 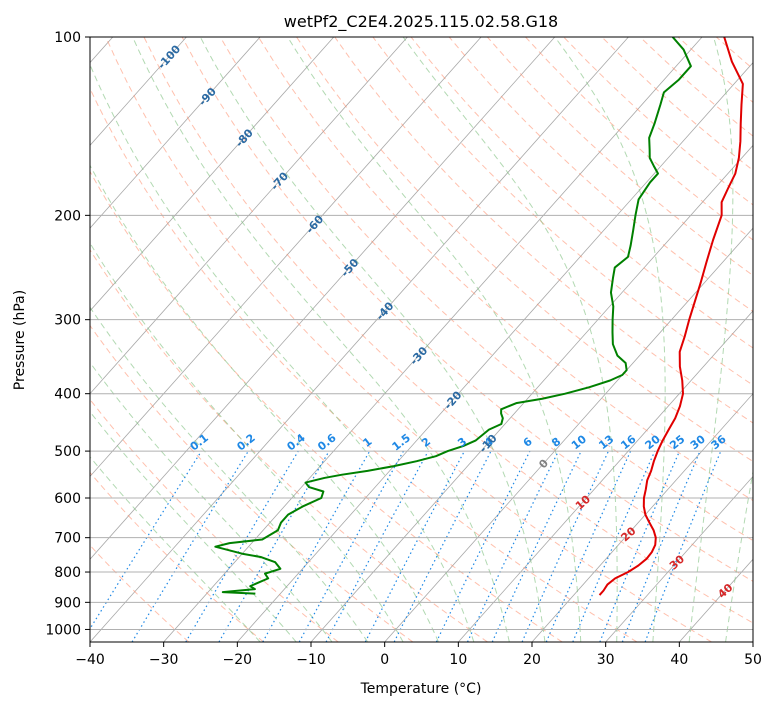 What do you see at coordinates (199, 442) in the screenshot?
I see `mixing-ratio-label: 0.1` at bounding box center [199, 442].